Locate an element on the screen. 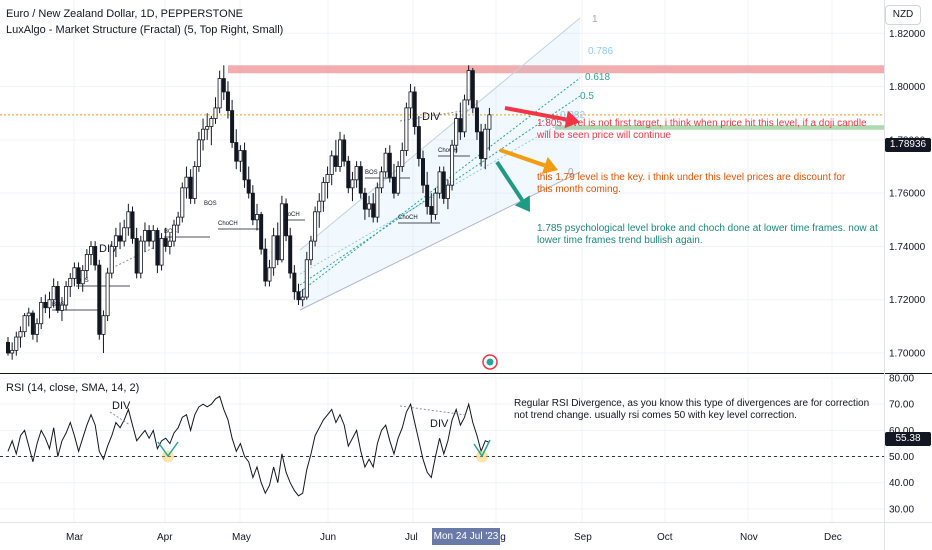 The image size is (932, 550). time-tick-label: Nov is located at coordinates (749, 537).